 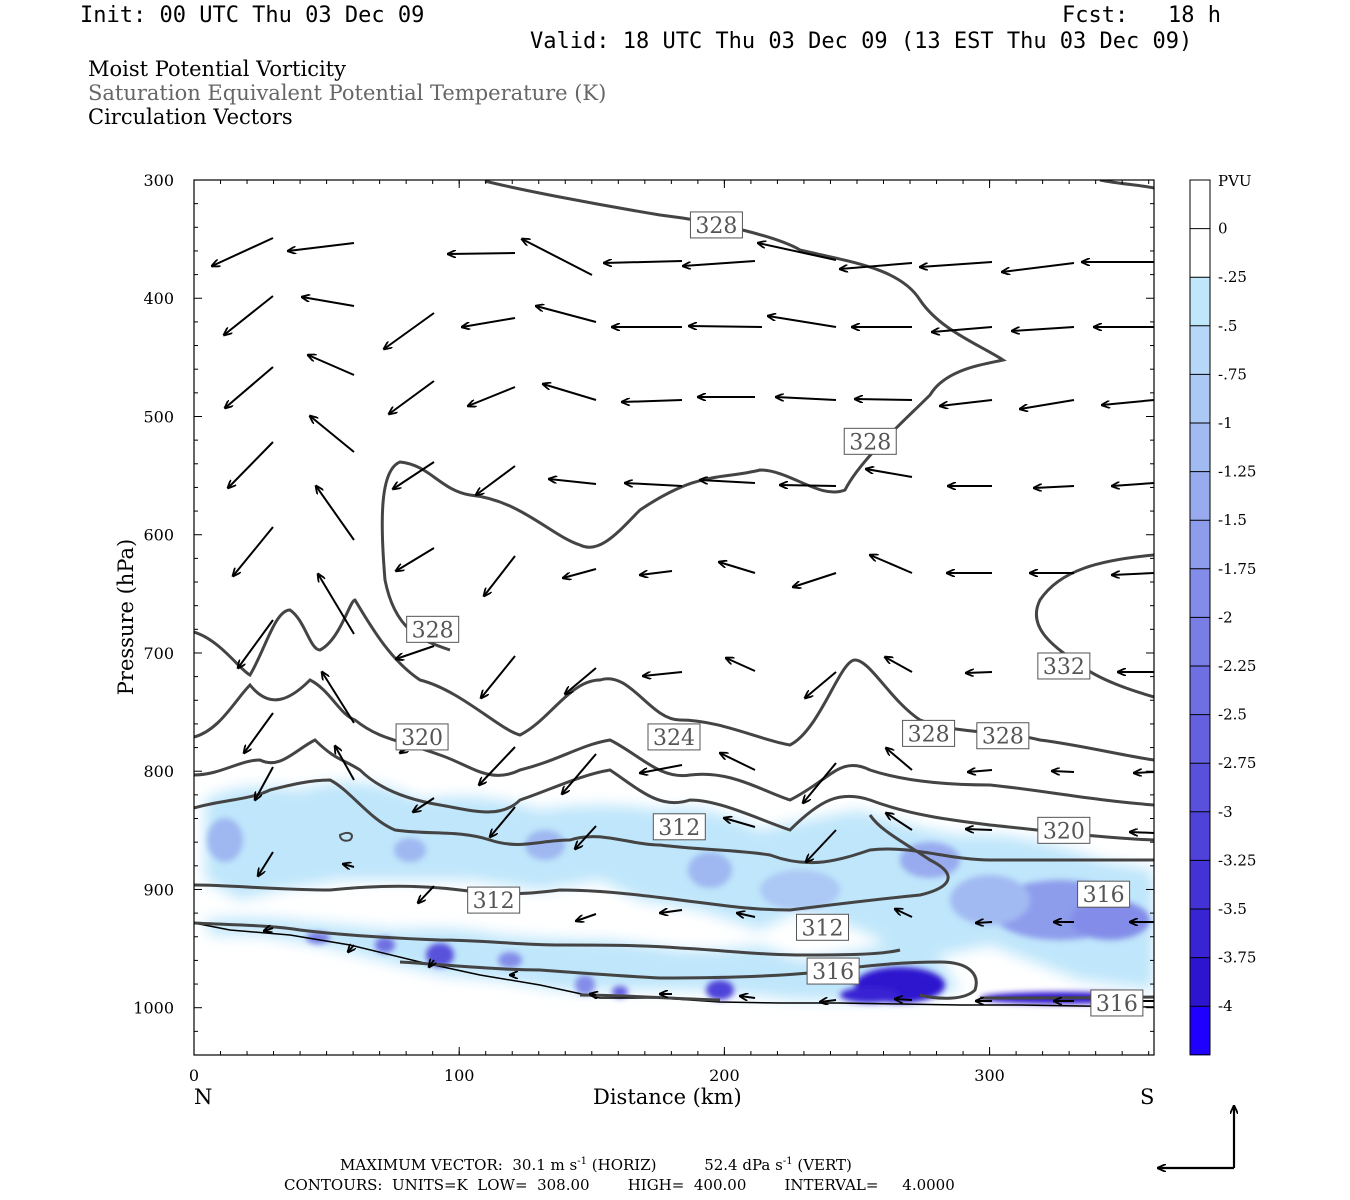 I want to click on colorbar-label: -3, so click(x=1225, y=812).